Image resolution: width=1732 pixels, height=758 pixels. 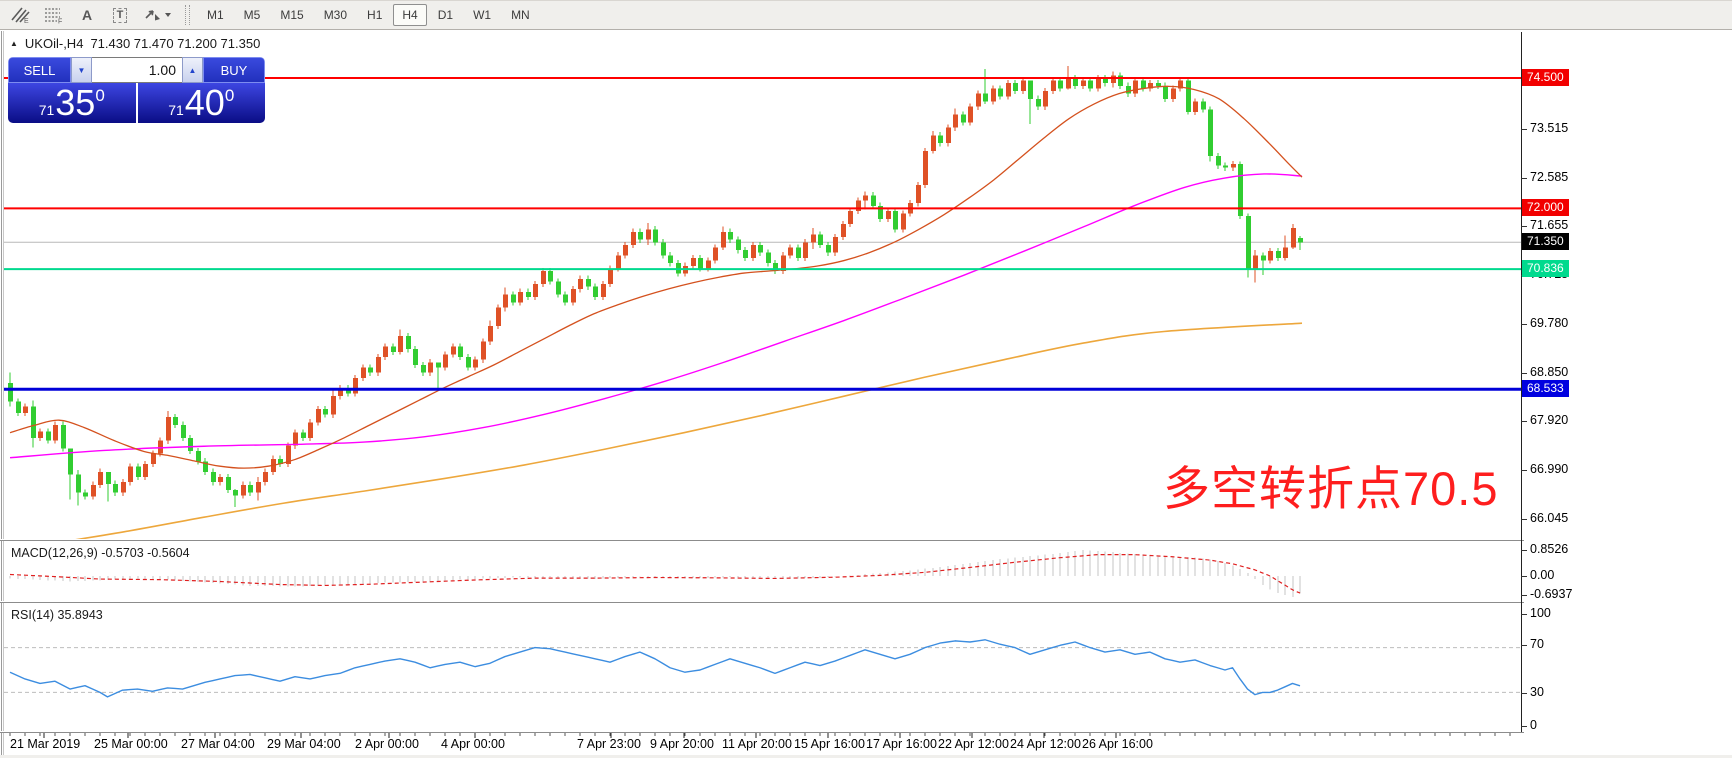 What do you see at coordinates (39, 70) in the screenshot?
I see `sell-button: SELL` at bounding box center [39, 70].